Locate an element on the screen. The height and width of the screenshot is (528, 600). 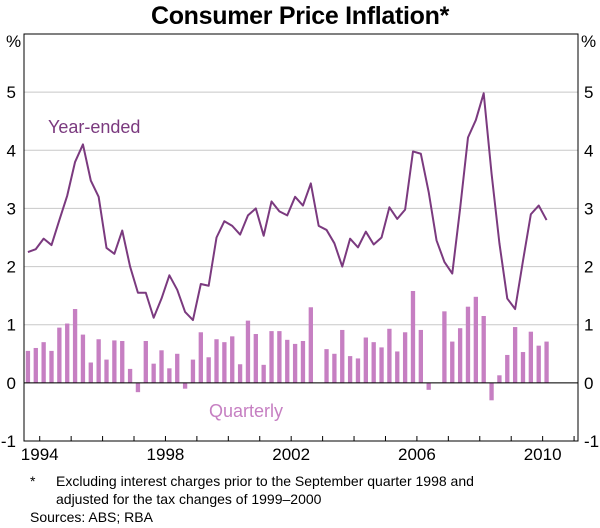
y-tick-label-left: 5 is located at coordinates (11, 92).